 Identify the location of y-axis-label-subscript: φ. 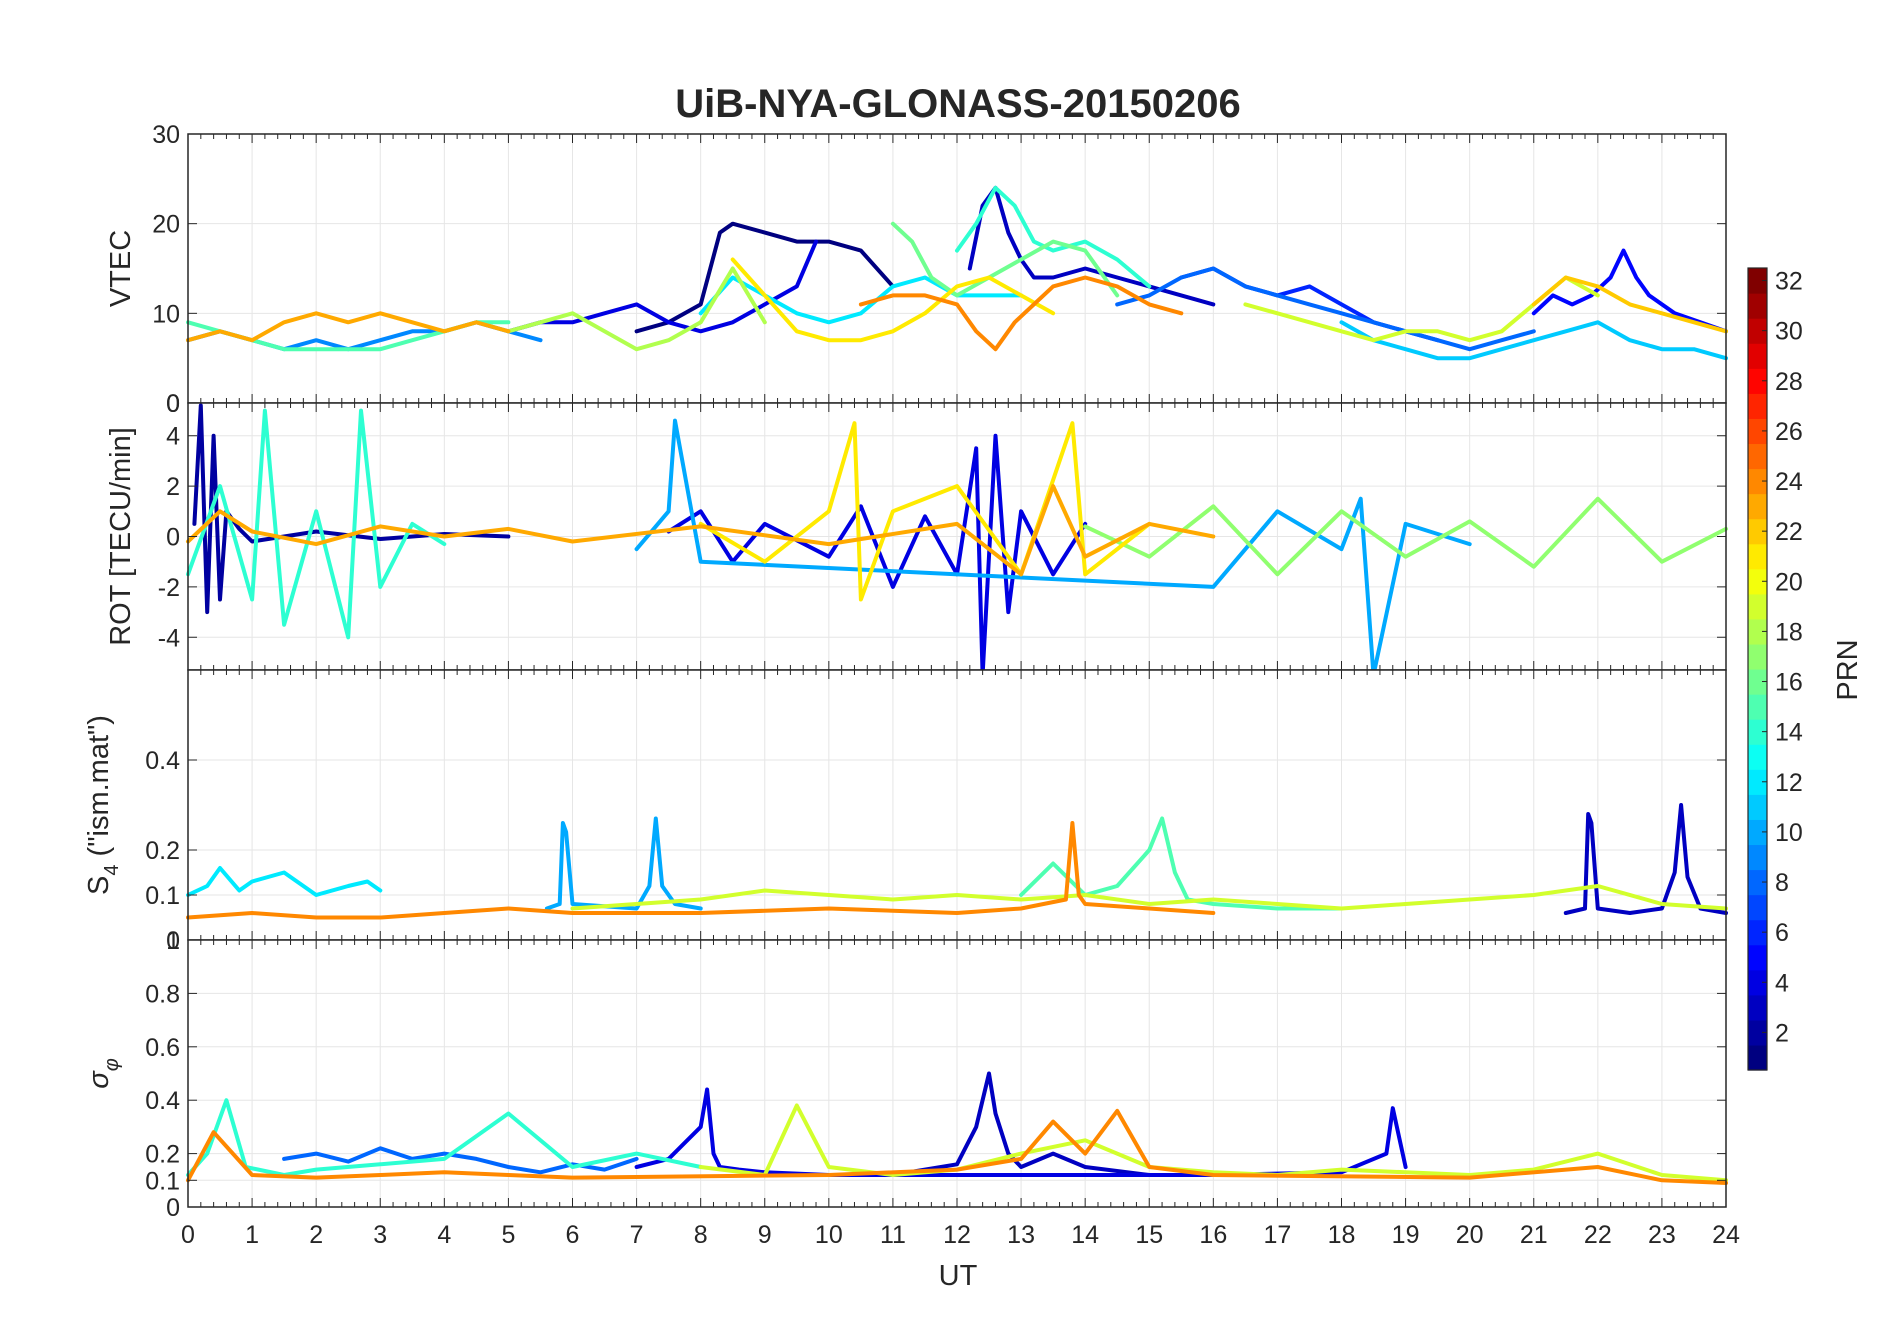
(112, 1064).